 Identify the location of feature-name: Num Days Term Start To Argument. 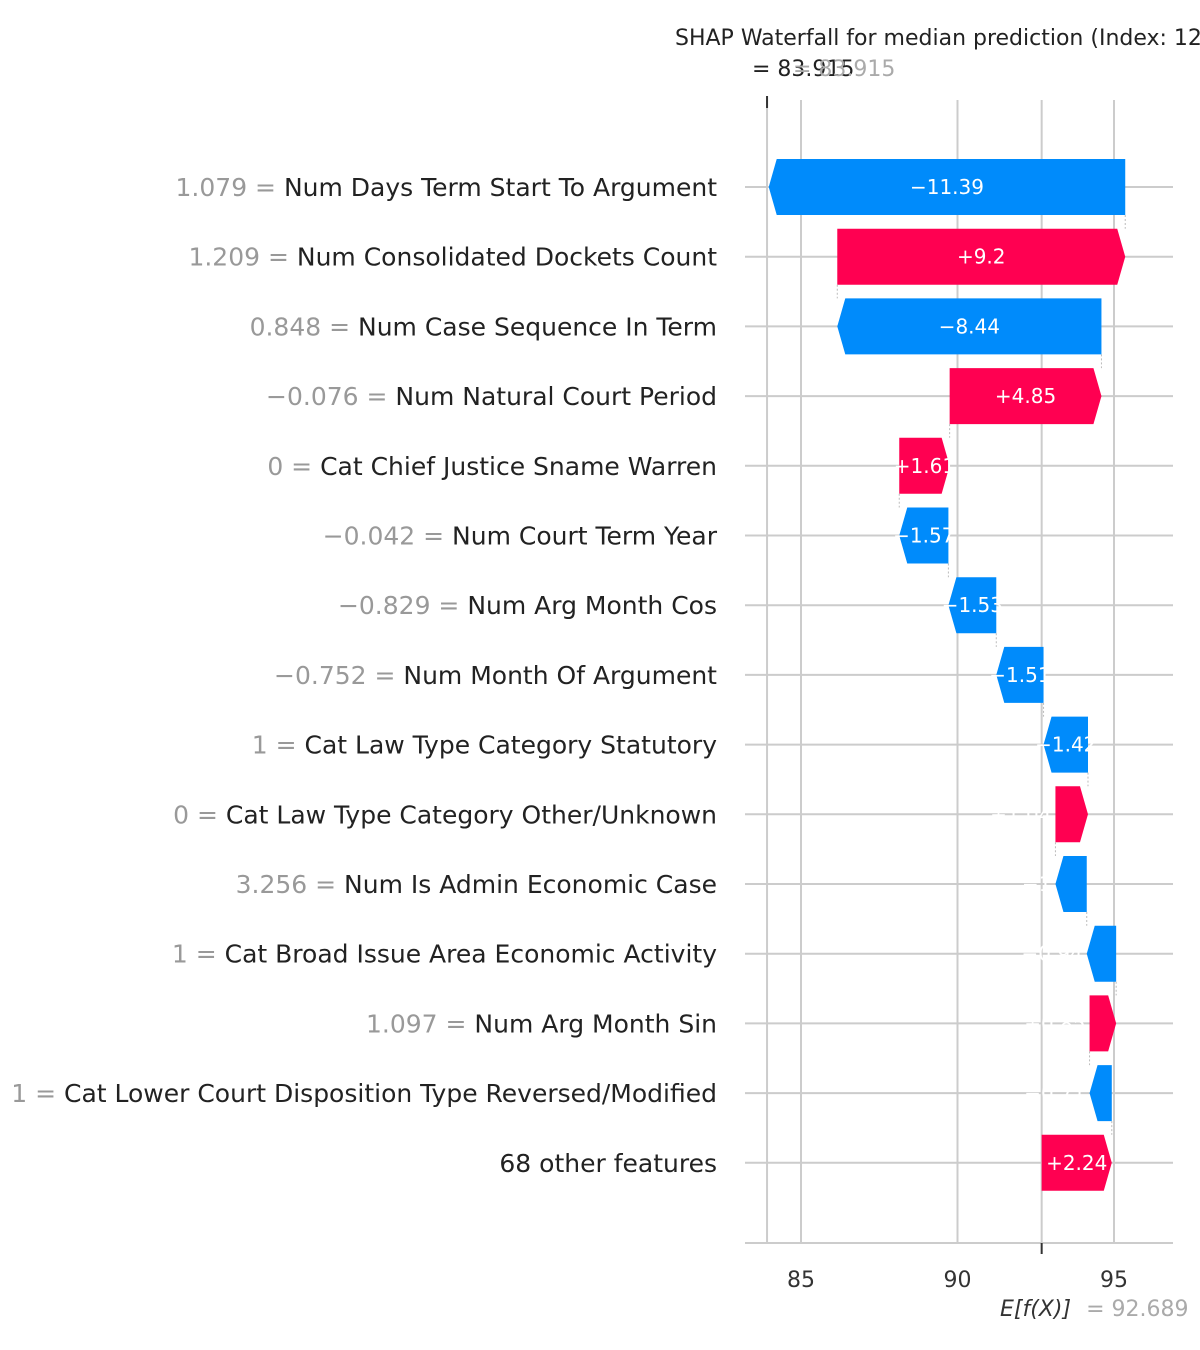
(500, 187).